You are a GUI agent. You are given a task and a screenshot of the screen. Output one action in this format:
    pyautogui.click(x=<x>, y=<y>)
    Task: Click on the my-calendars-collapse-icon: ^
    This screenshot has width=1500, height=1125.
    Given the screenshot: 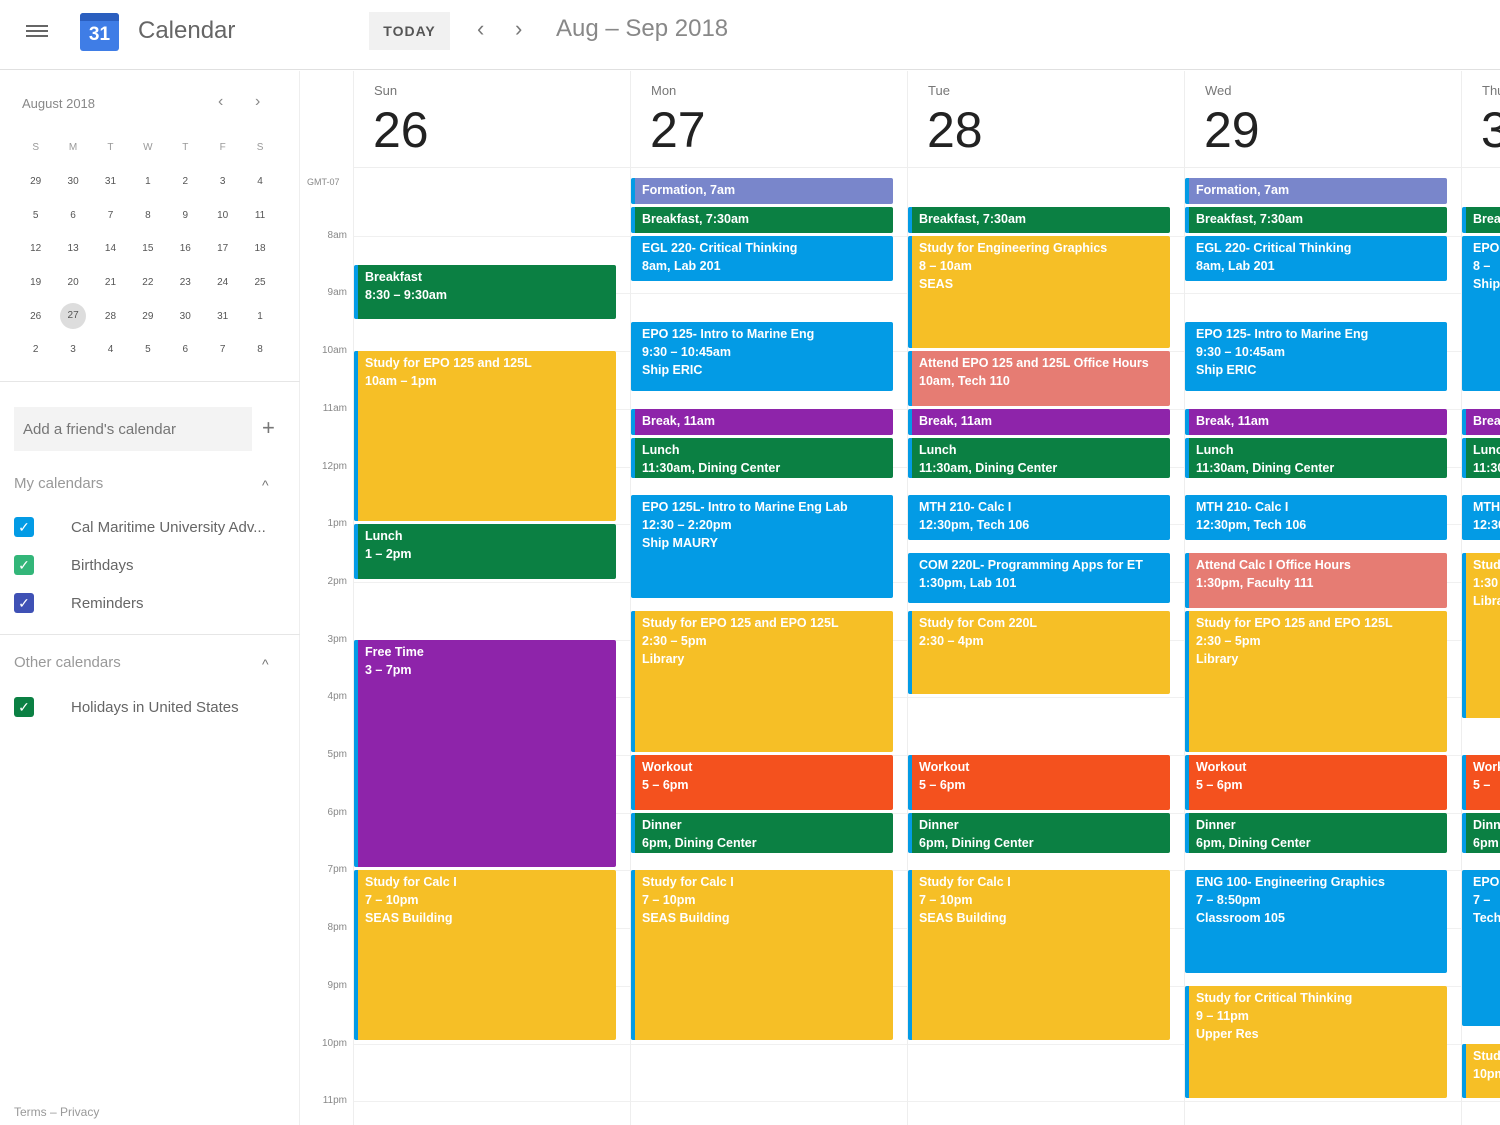 What is the action you would take?
    pyautogui.click(x=265, y=485)
    